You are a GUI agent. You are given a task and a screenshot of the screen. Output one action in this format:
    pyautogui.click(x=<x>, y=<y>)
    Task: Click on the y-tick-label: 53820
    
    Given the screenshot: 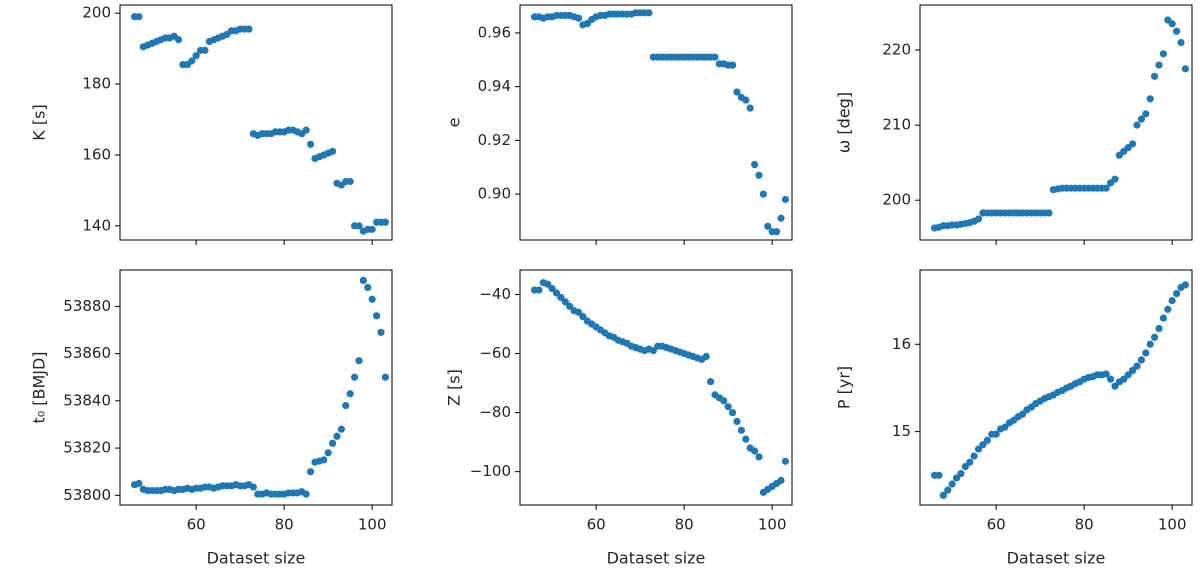 What is the action you would take?
    pyautogui.click(x=87, y=448)
    